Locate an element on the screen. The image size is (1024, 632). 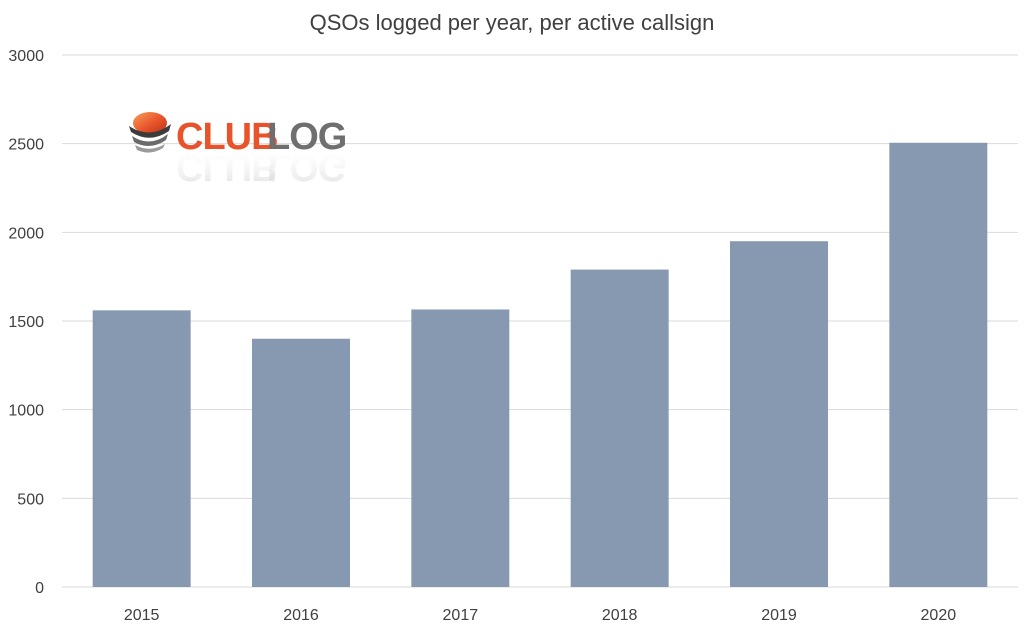
bar-2018 is located at coordinates (619, 428).